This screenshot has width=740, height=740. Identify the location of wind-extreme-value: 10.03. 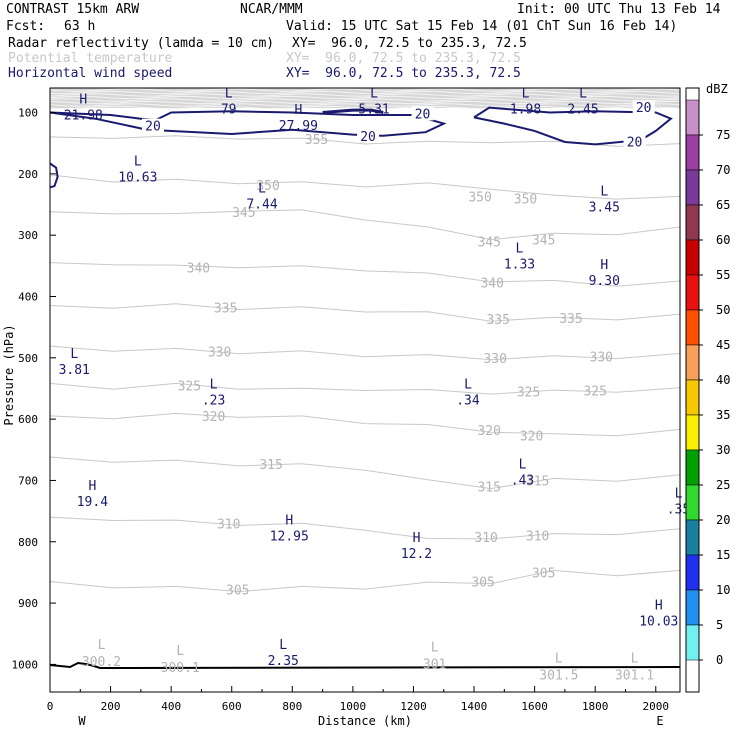
(658, 621).